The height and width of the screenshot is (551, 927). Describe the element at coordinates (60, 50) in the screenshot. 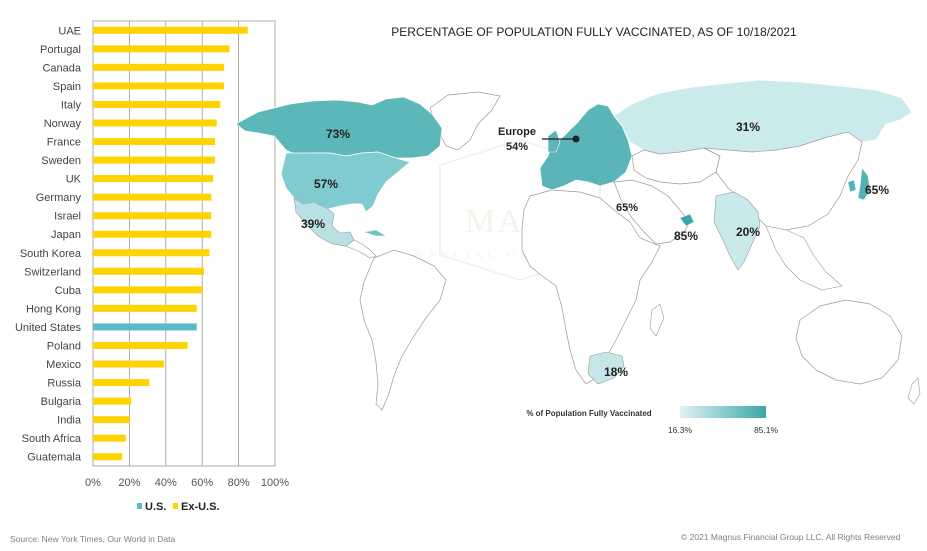

I see `category-label: Portugal` at that location.